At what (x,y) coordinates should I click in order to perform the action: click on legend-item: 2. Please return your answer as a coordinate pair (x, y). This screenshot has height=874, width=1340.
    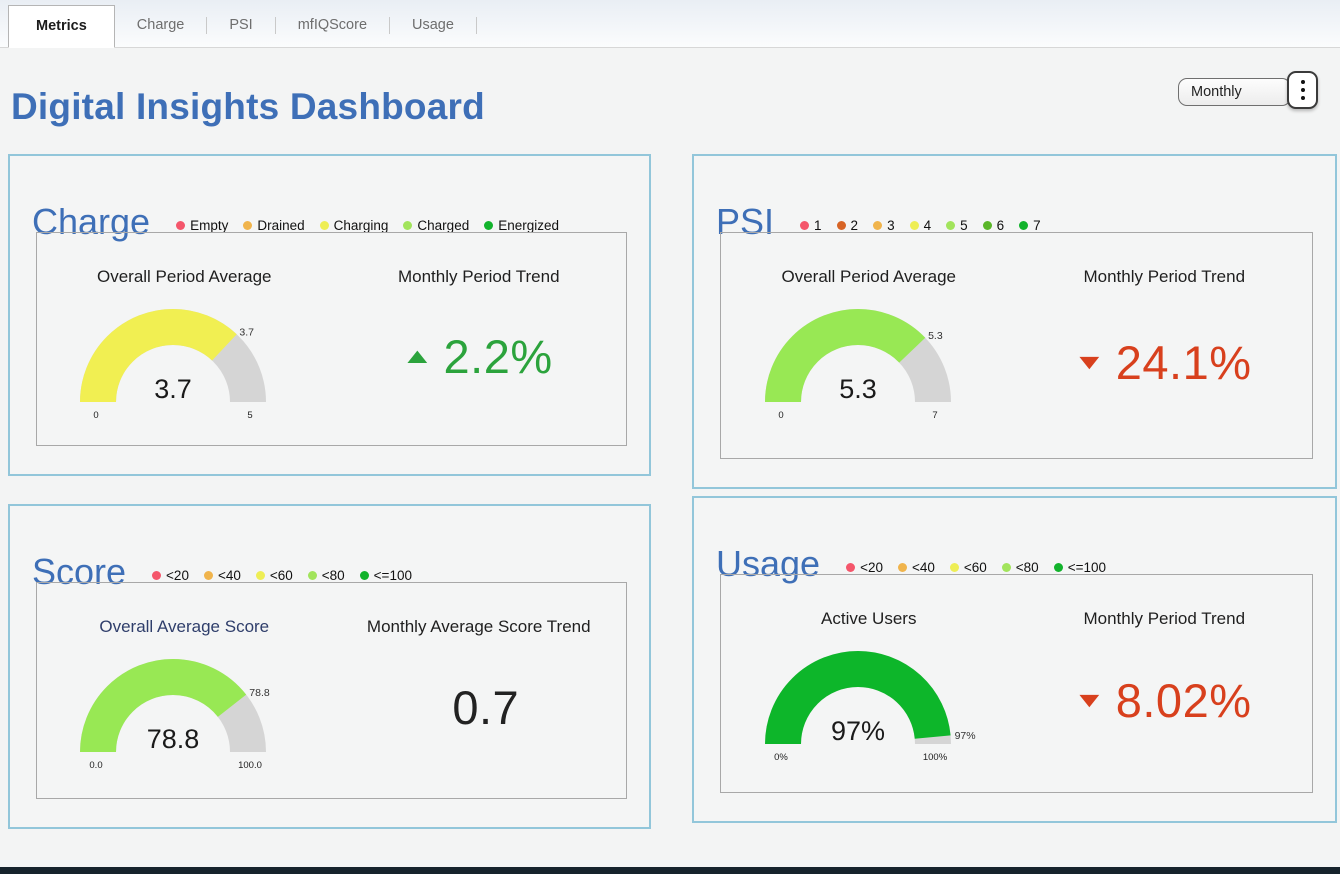
    Looking at the image, I should click on (847, 226).